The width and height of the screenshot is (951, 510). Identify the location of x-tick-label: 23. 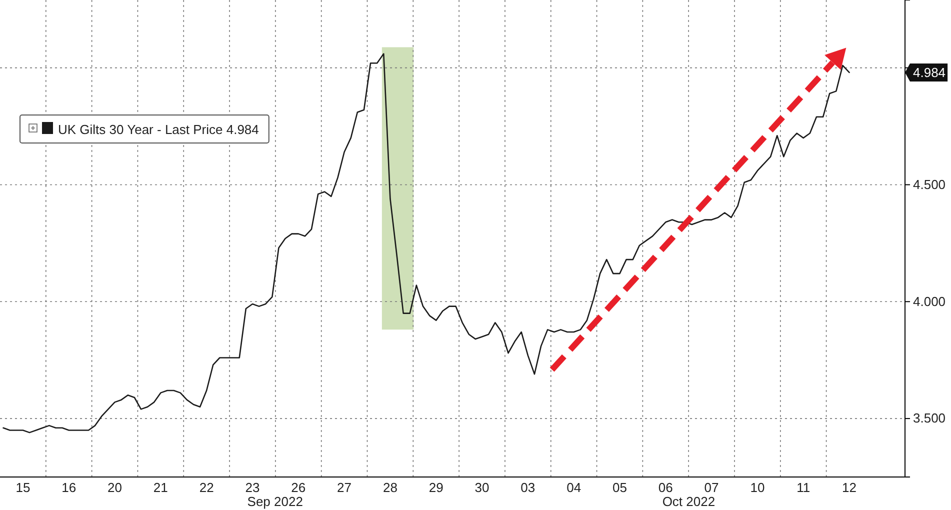
(252, 488).